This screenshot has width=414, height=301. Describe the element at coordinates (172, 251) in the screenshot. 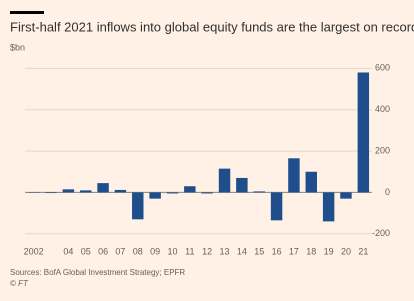

I see `x-tick-label: 10` at that location.